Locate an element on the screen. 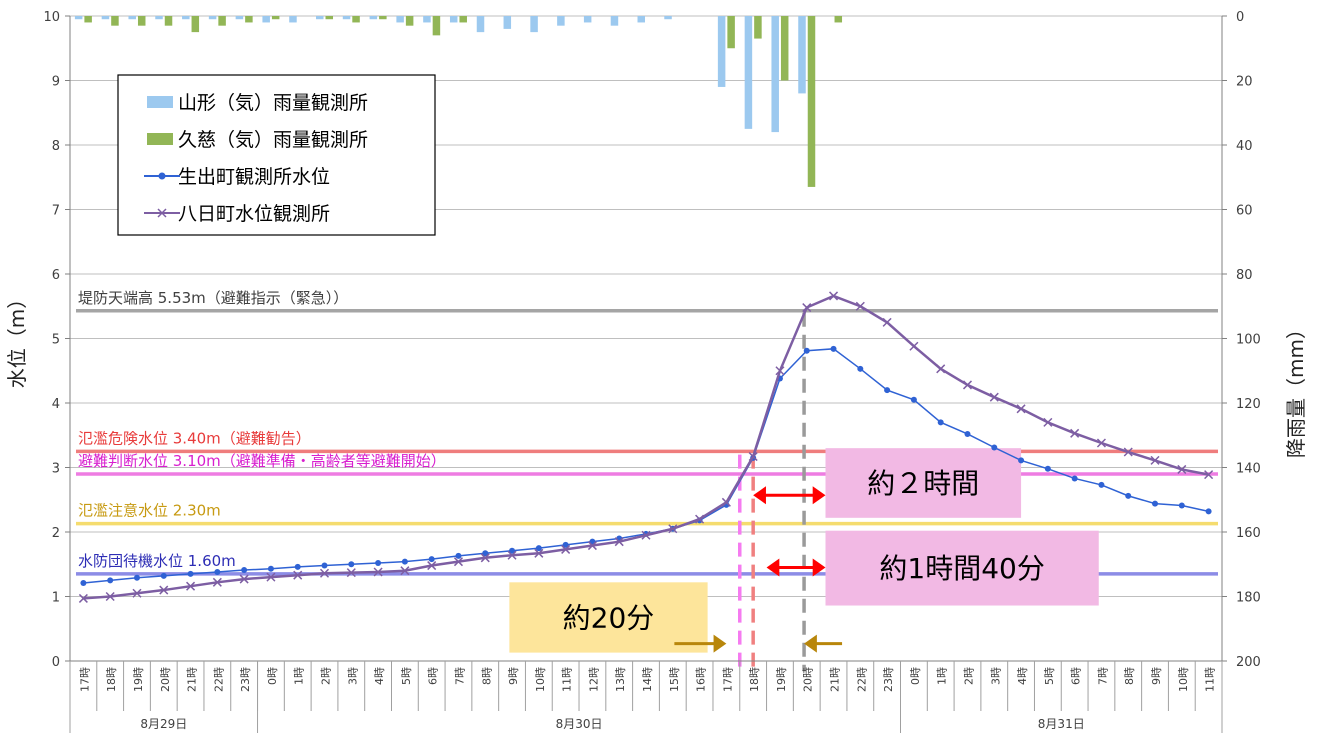 This screenshot has width=1325, height=744. legend-marker is located at coordinates (162, 213).